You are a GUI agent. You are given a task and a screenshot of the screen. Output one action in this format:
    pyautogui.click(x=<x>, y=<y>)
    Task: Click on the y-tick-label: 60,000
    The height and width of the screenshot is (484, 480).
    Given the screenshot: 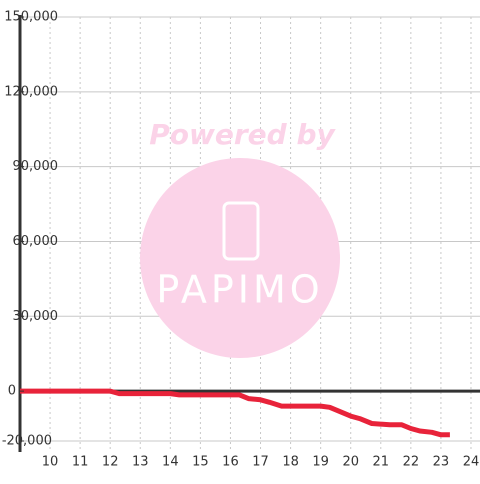 What is the action you would take?
    pyautogui.click(x=36, y=241)
    